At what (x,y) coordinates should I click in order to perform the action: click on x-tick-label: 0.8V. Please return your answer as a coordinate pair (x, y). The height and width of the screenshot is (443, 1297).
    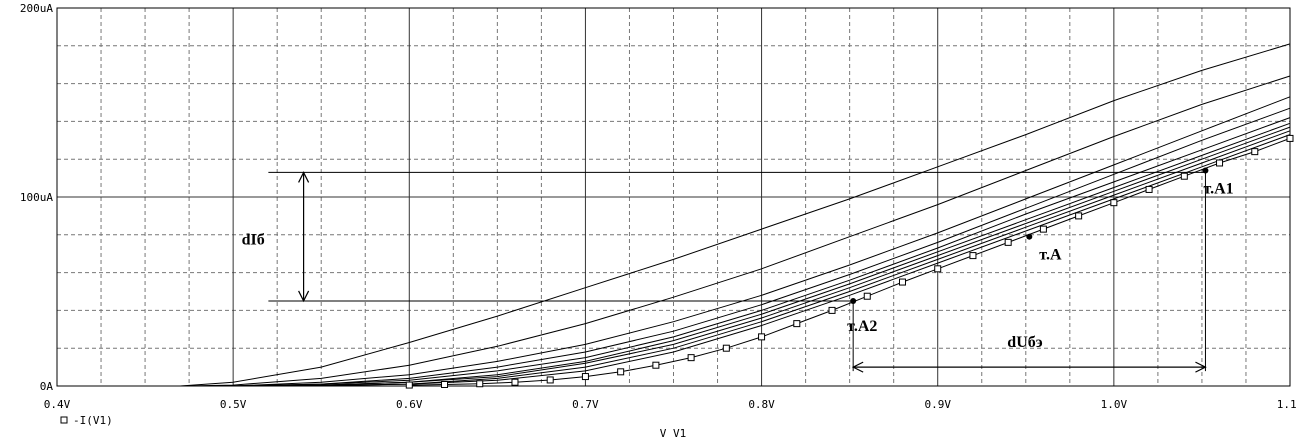
    Looking at the image, I should click on (761, 404).